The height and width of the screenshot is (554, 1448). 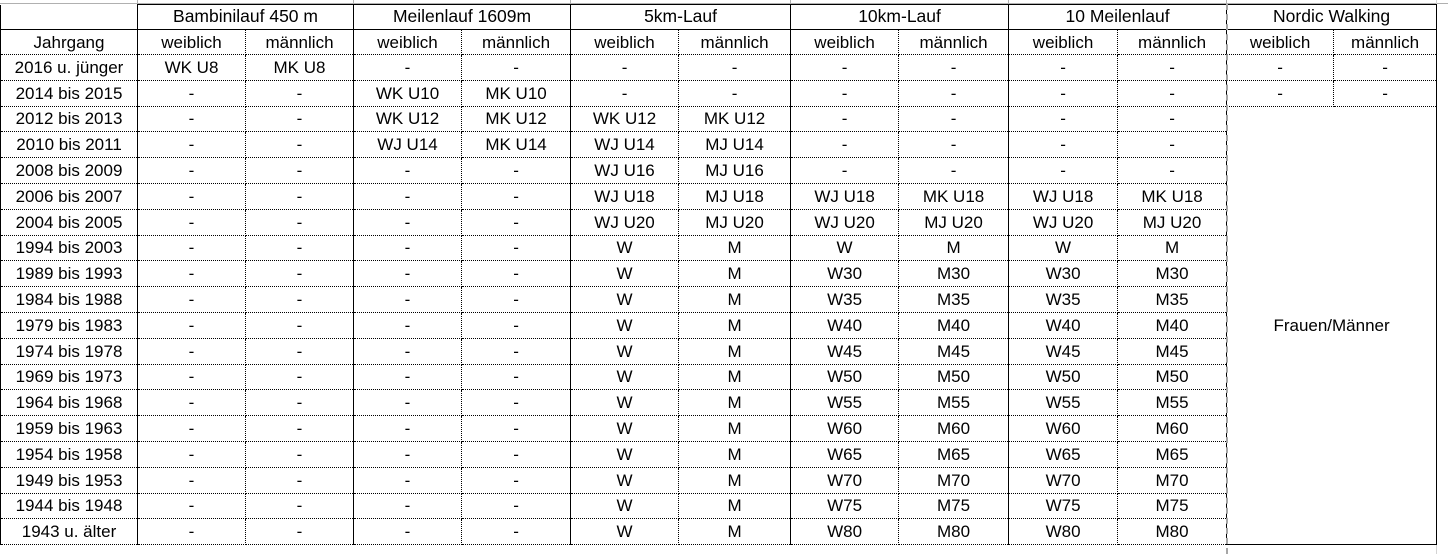 What do you see at coordinates (1172, 377) in the screenshot?
I see `cell-10meilen-maennlich: M50` at bounding box center [1172, 377].